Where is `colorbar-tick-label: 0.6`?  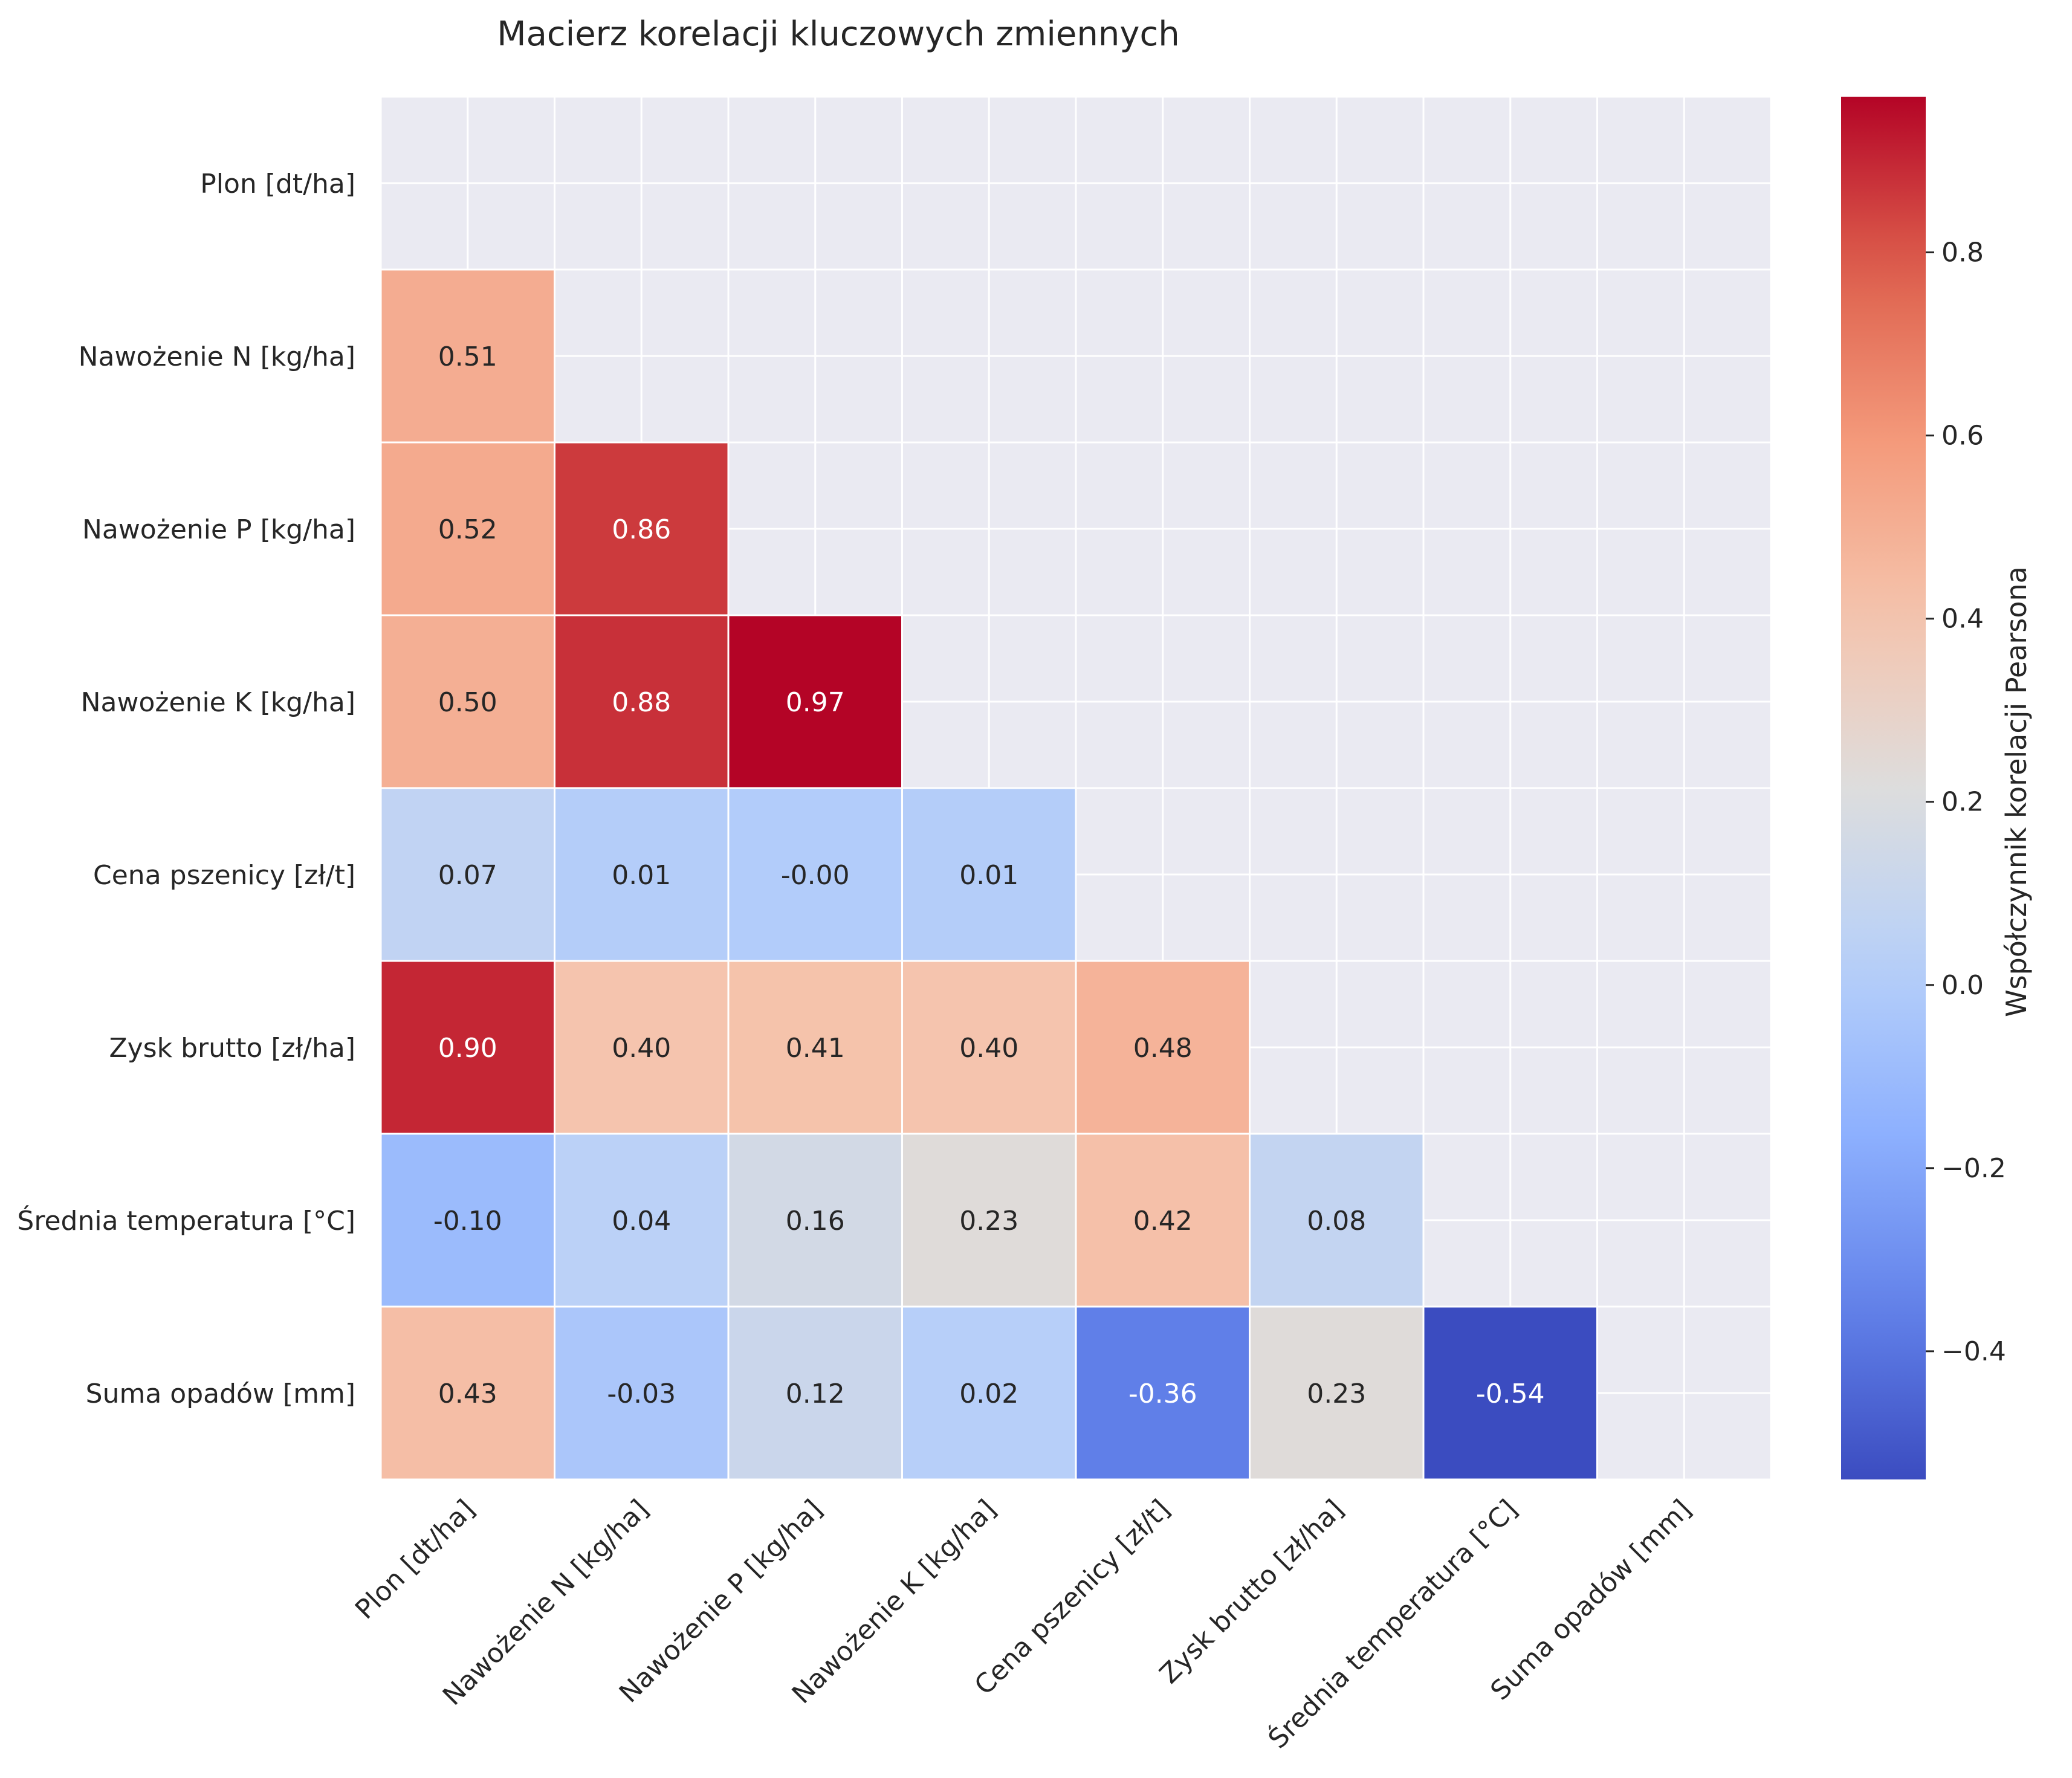 colorbar-tick-label: 0.6 is located at coordinates (1962, 436).